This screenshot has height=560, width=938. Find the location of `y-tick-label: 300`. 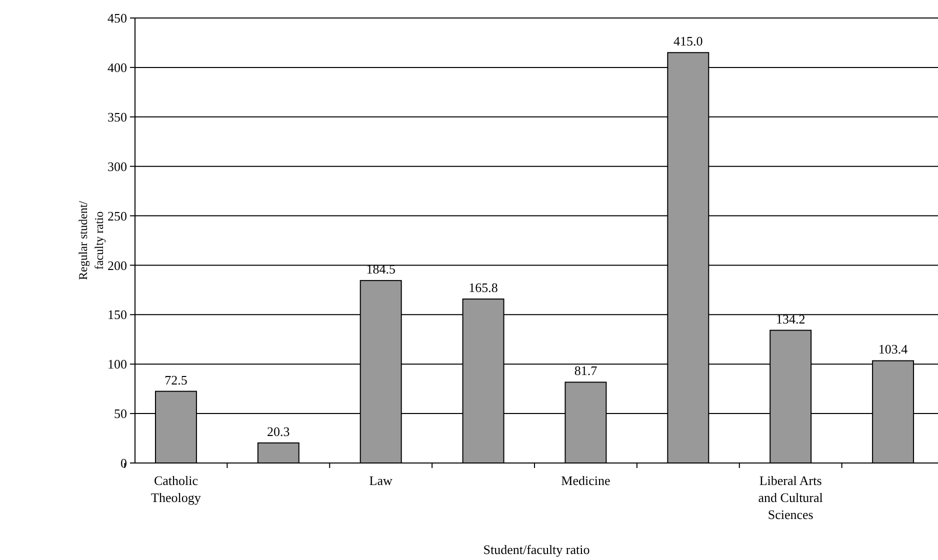

y-tick-label: 300 is located at coordinates (117, 166).